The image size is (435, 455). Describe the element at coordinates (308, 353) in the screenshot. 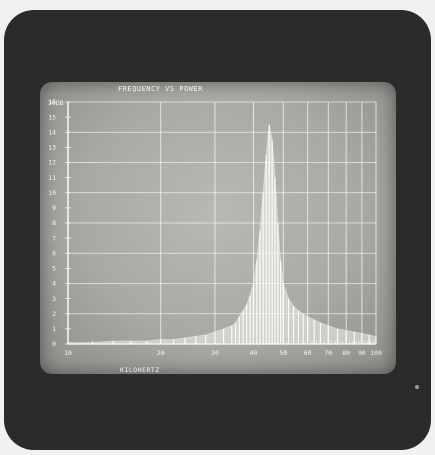

I see `x-tick-label: 60` at that location.